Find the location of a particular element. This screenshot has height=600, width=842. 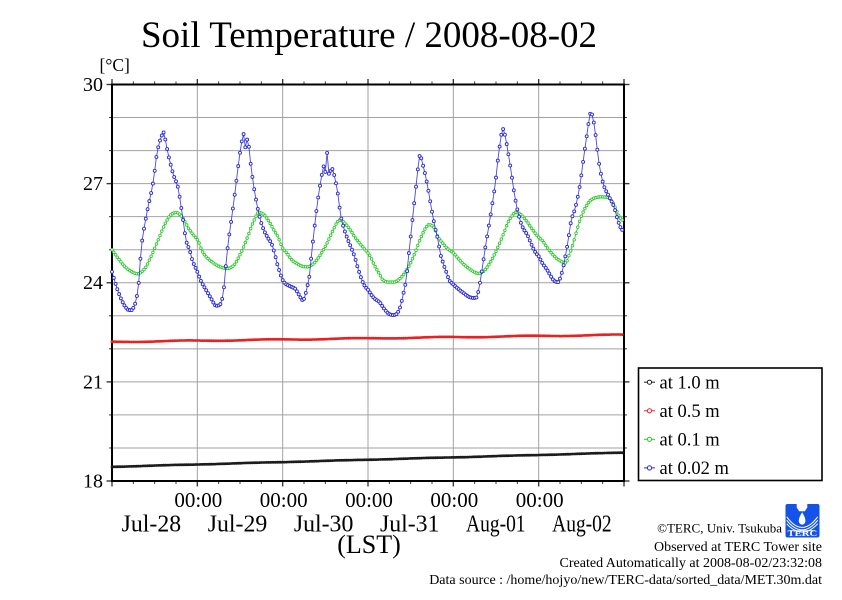

svg-text: Aug-01 is located at coordinates (496, 524).